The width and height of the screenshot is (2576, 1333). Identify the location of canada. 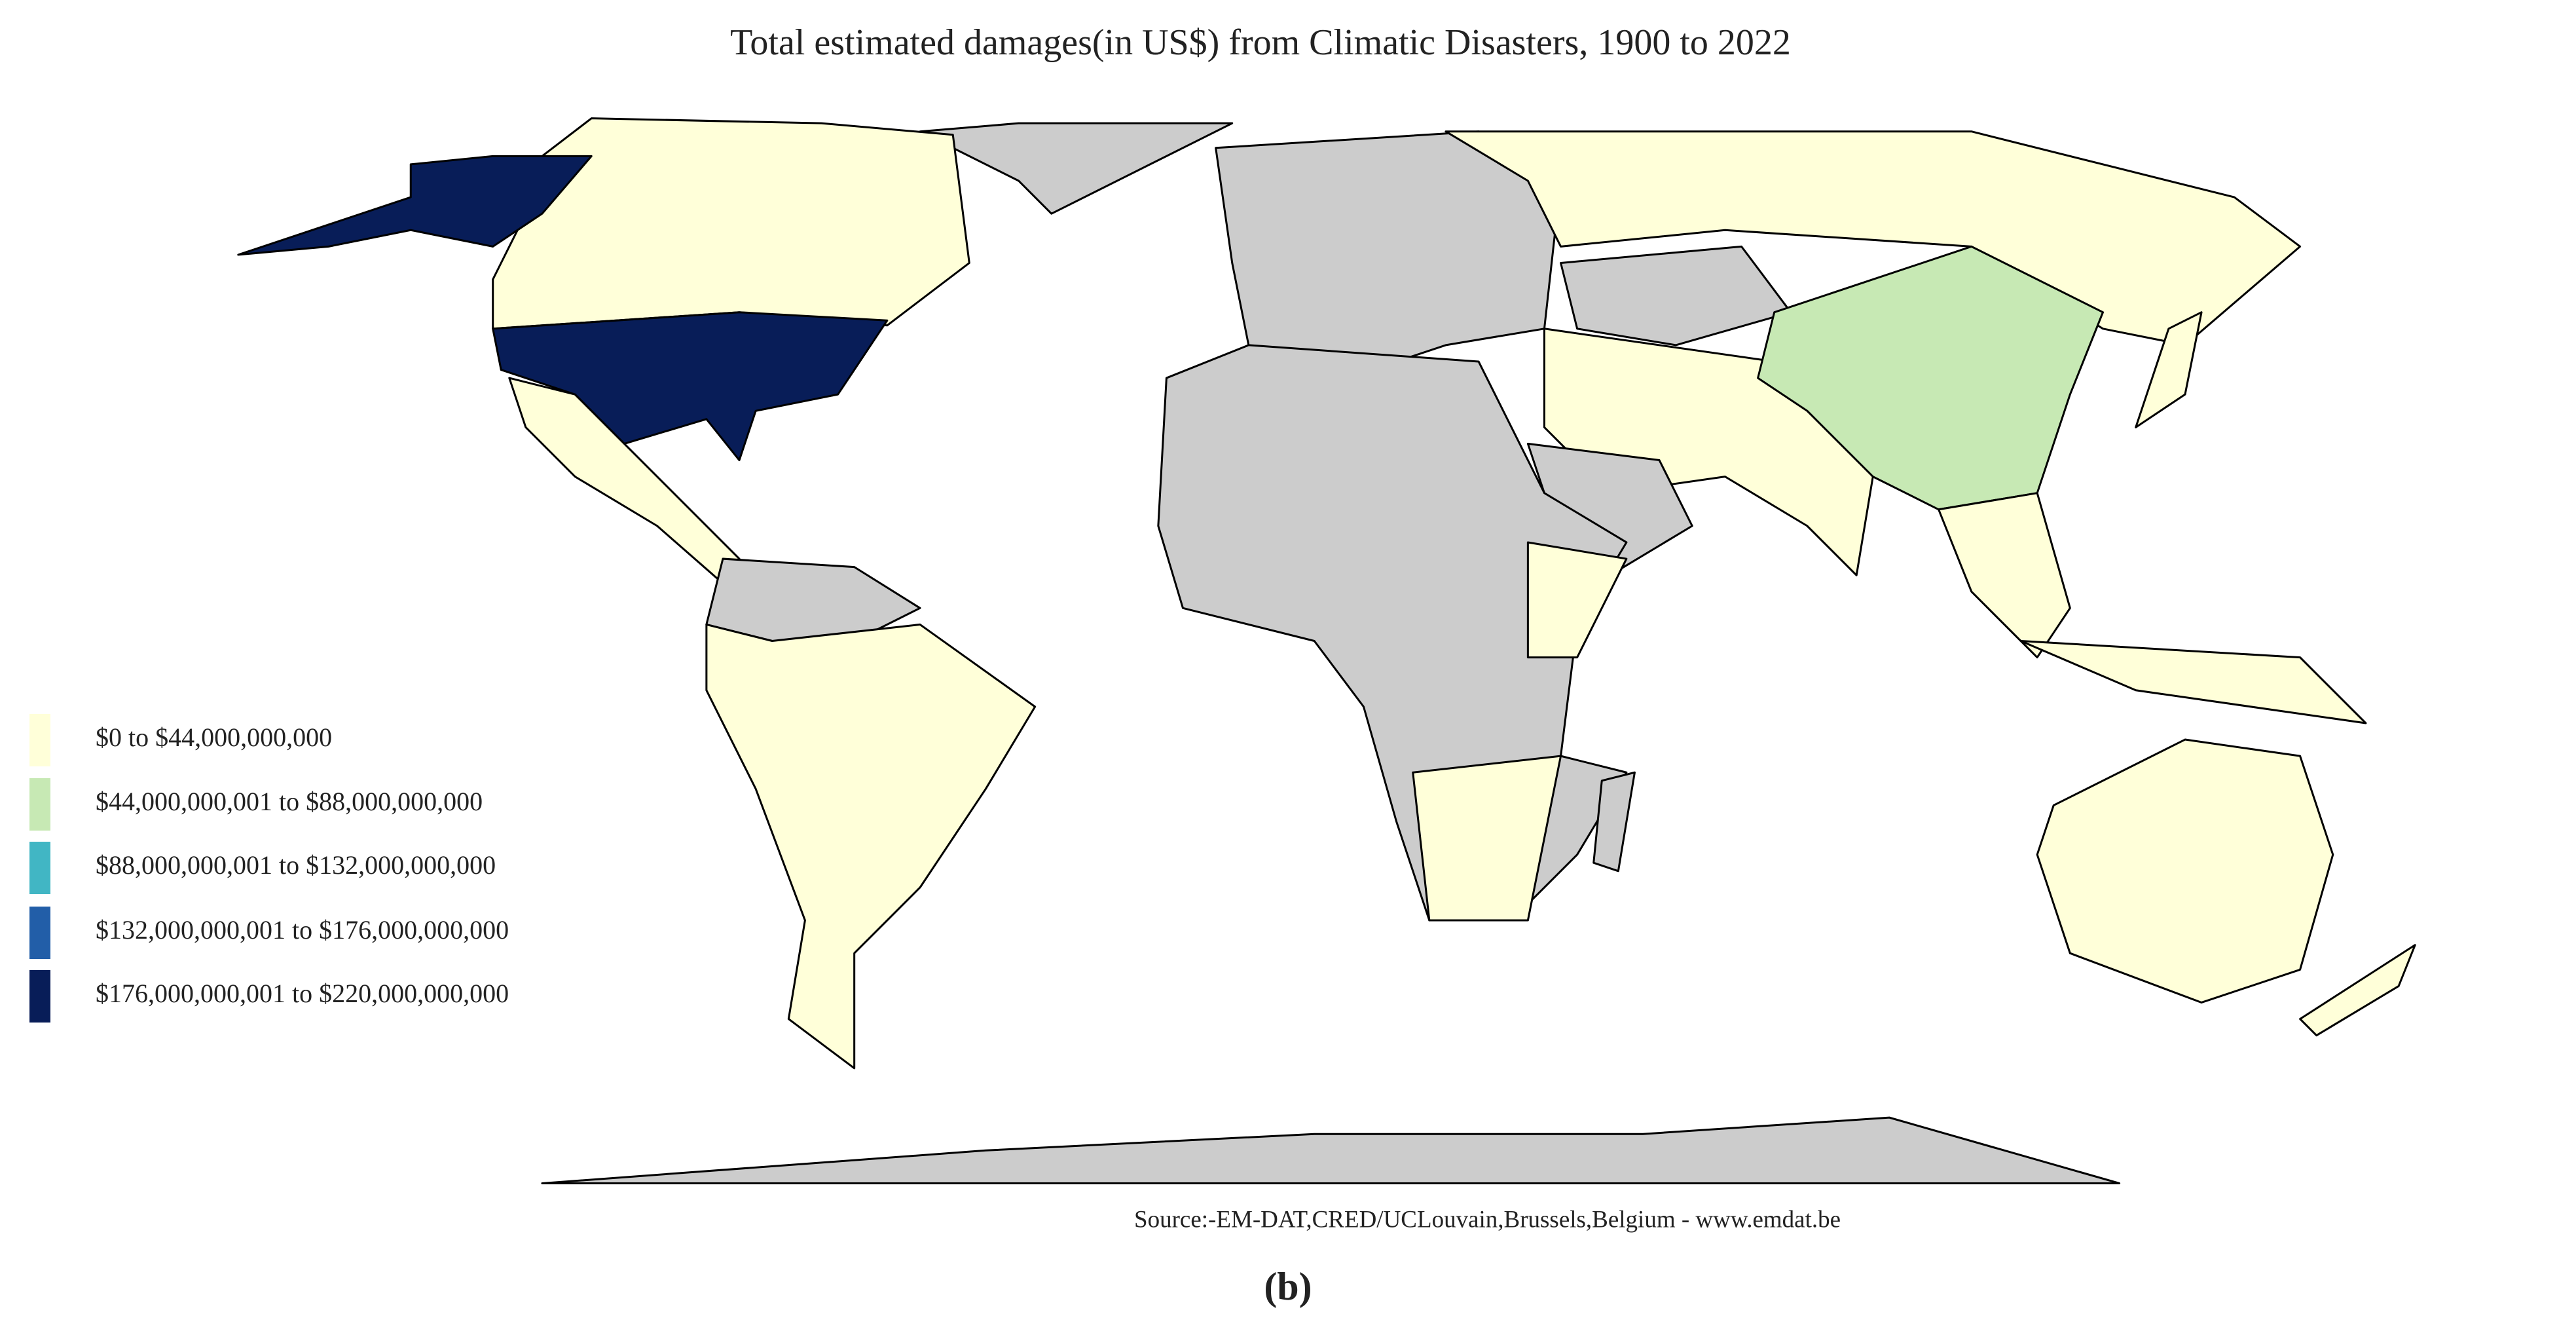
(731, 223).